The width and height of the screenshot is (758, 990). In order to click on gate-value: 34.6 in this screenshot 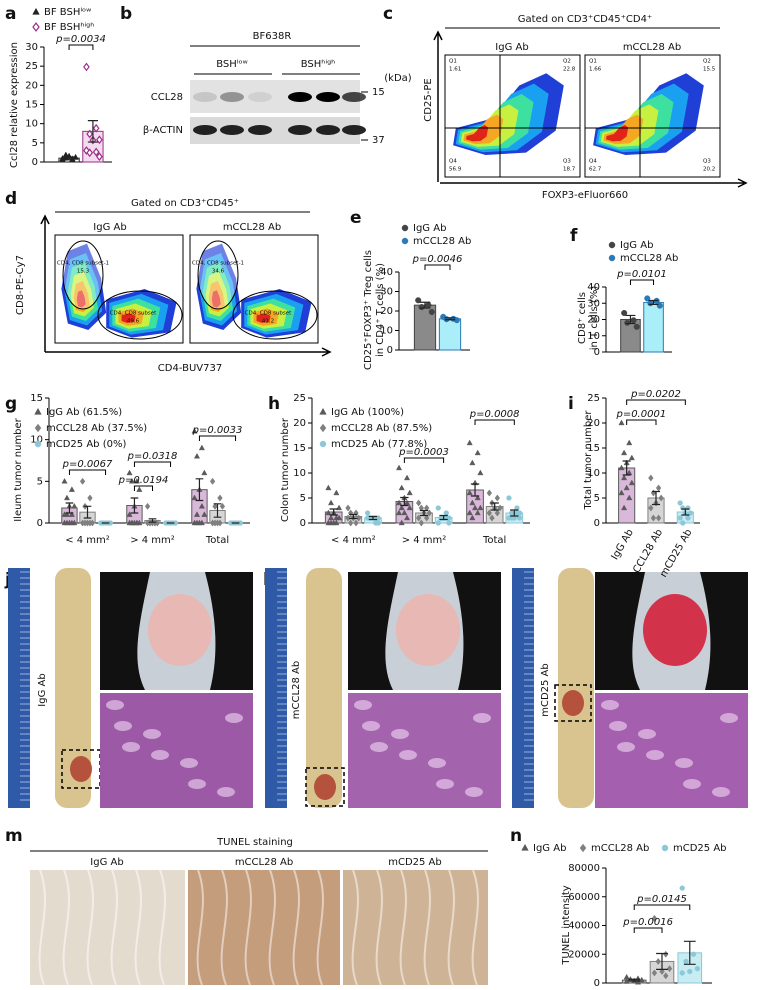, I will do `click(218, 272)`.